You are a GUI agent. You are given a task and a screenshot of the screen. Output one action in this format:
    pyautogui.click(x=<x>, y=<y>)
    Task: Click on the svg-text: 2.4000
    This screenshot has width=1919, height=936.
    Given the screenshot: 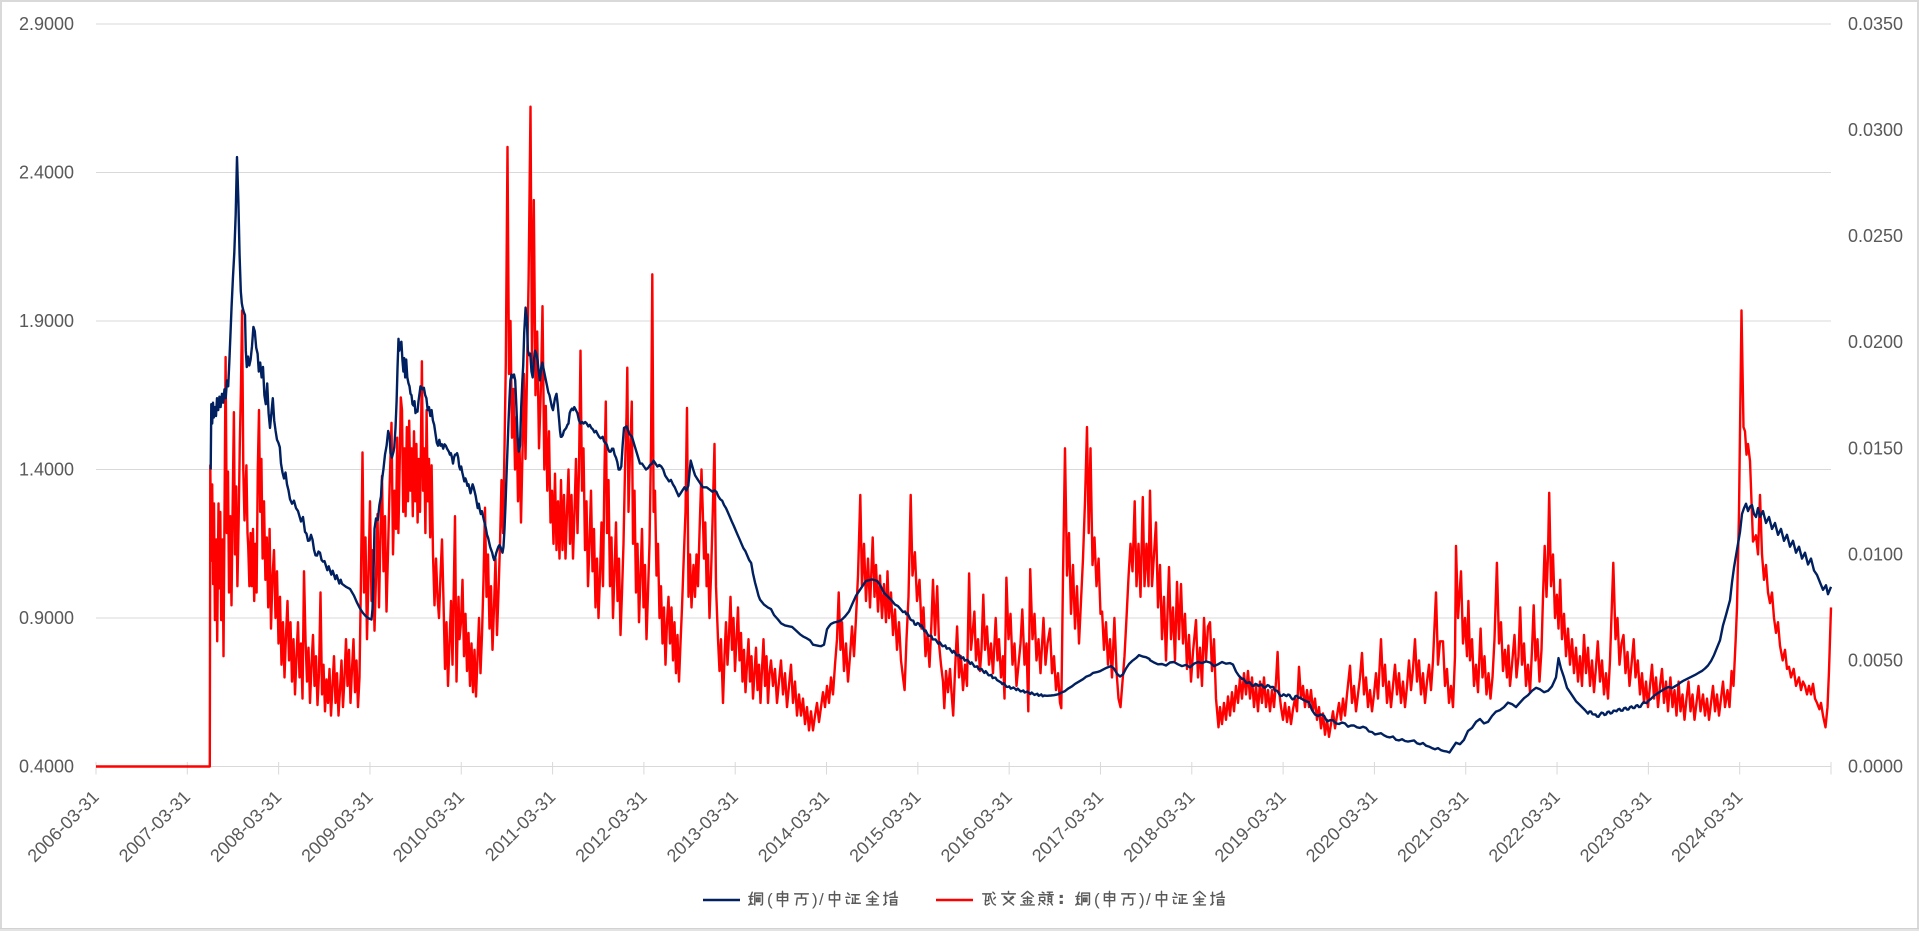 What is the action you would take?
    pyautogui.click(x=46, y=173)
    